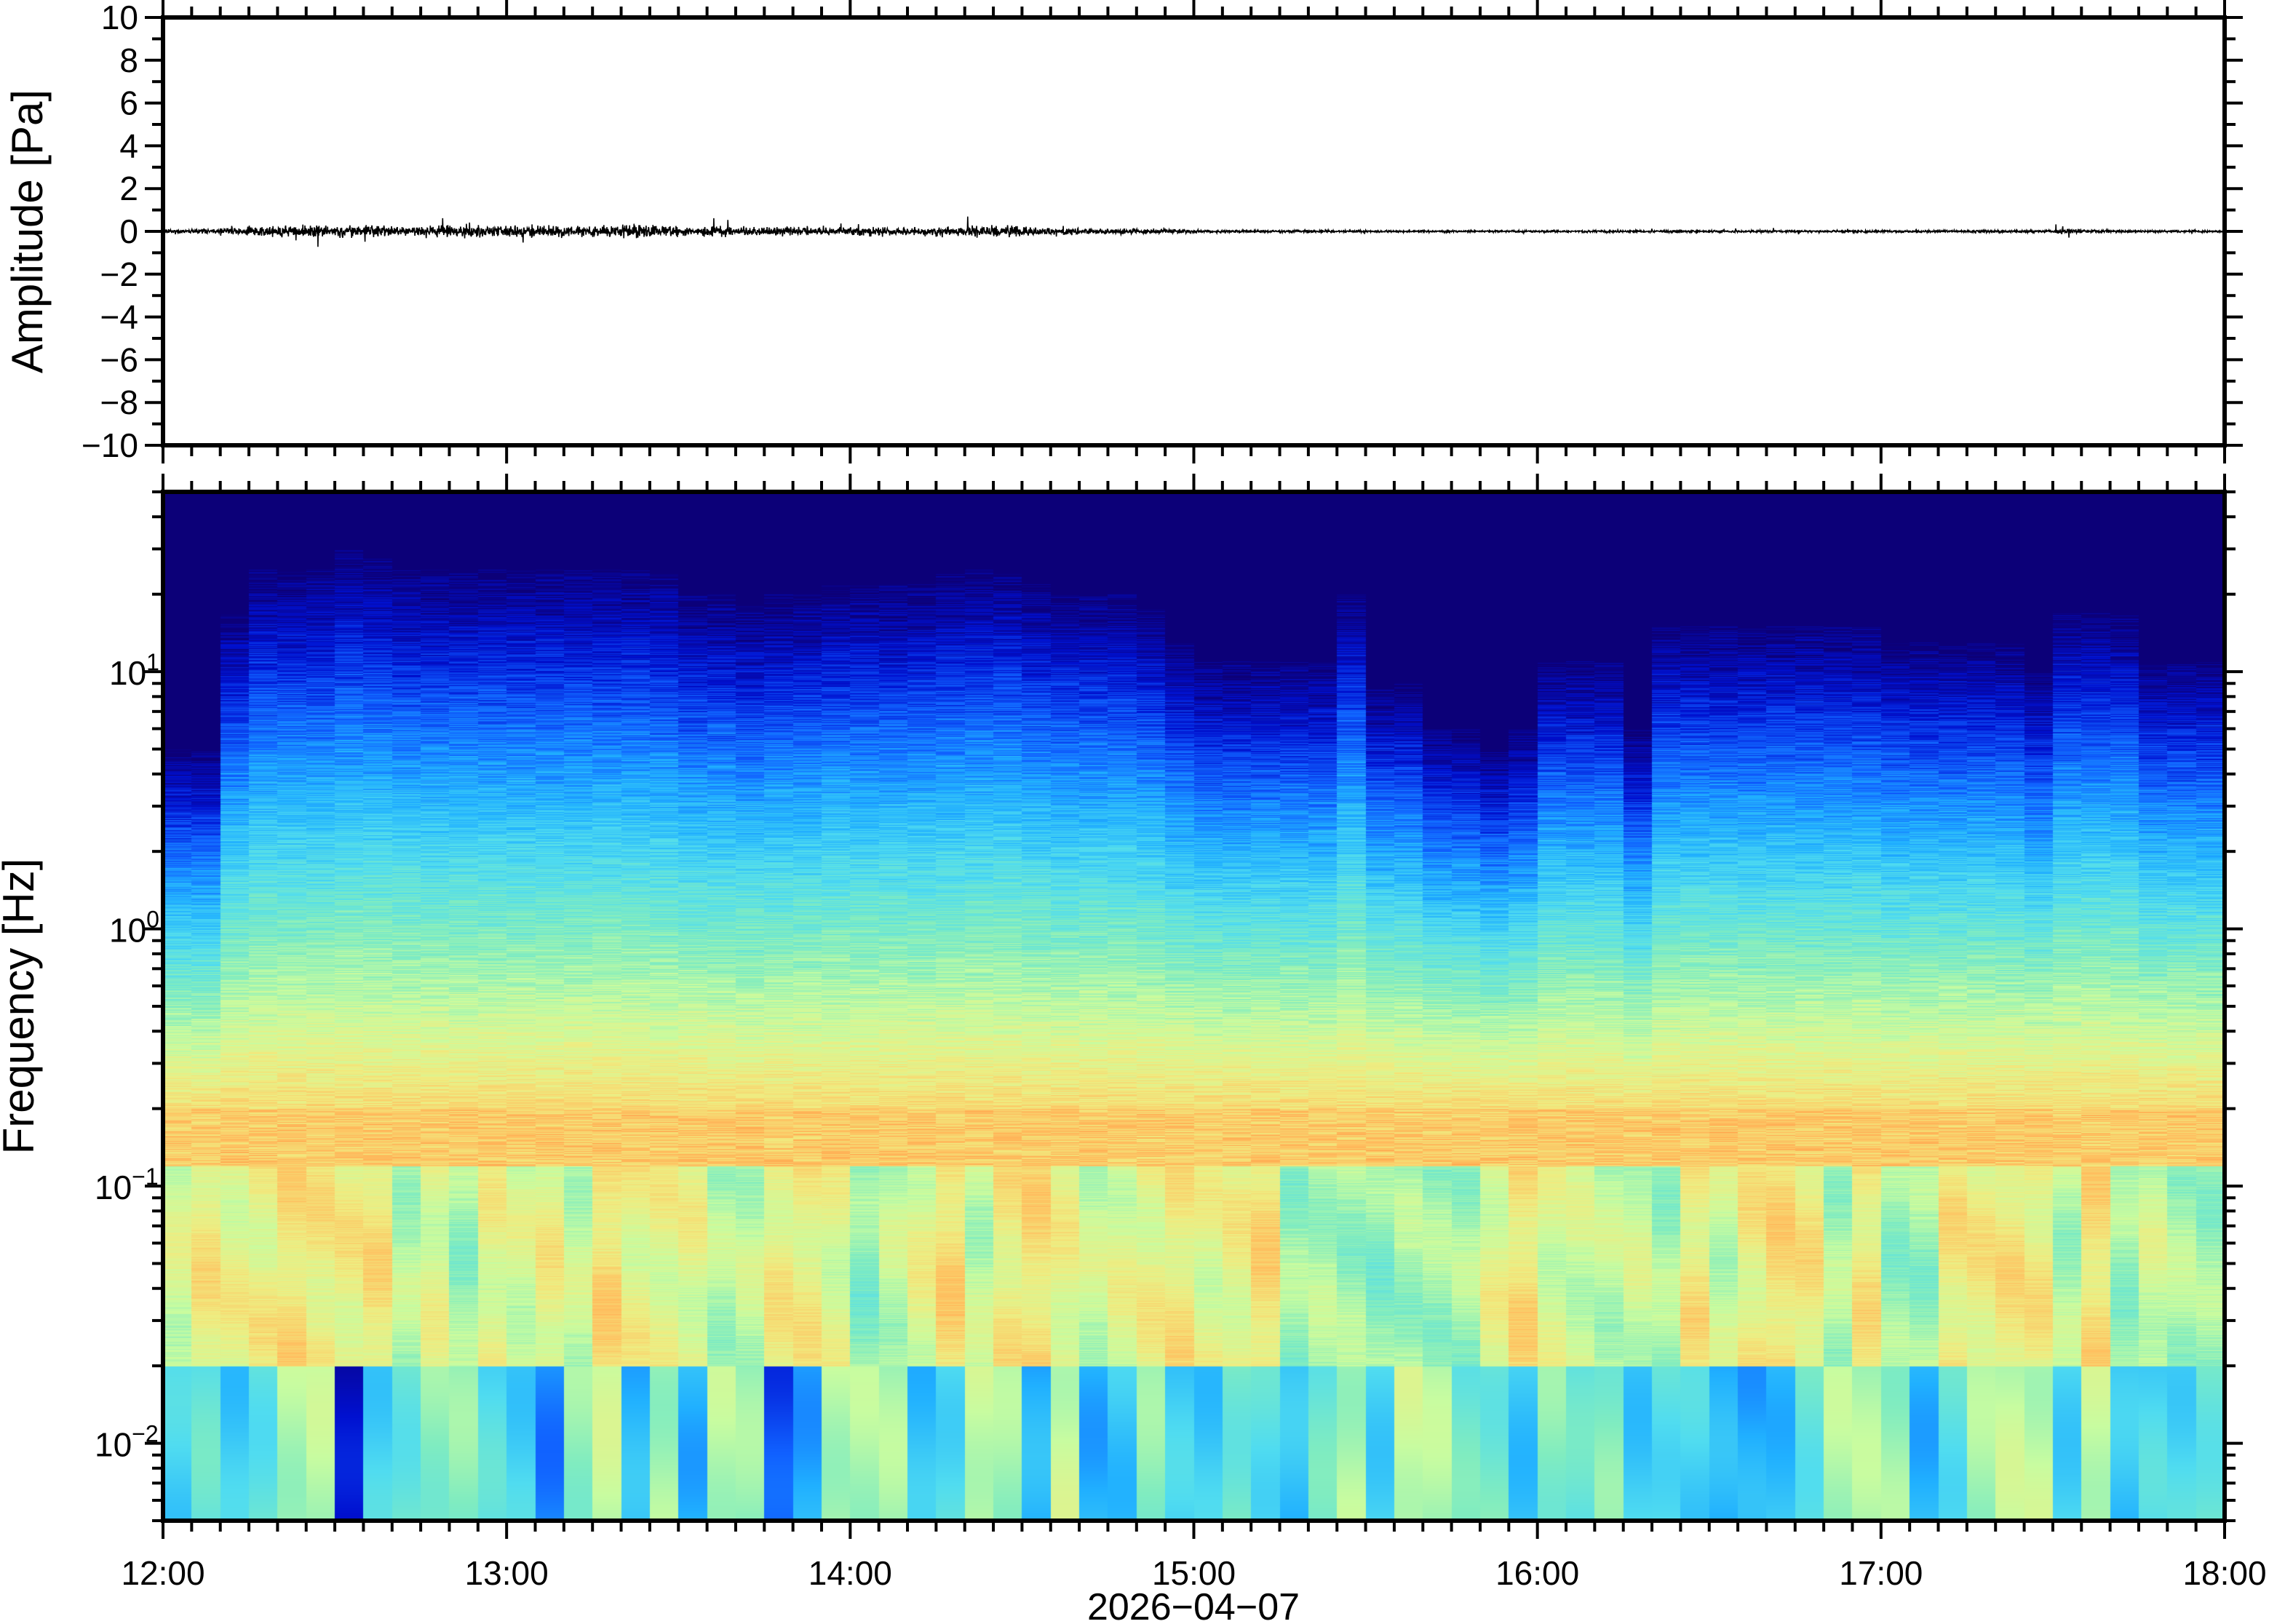  Describe the element at coordinates (850, 1573) in the screenshot. I see `time-tick-label: 14:00` at that location.